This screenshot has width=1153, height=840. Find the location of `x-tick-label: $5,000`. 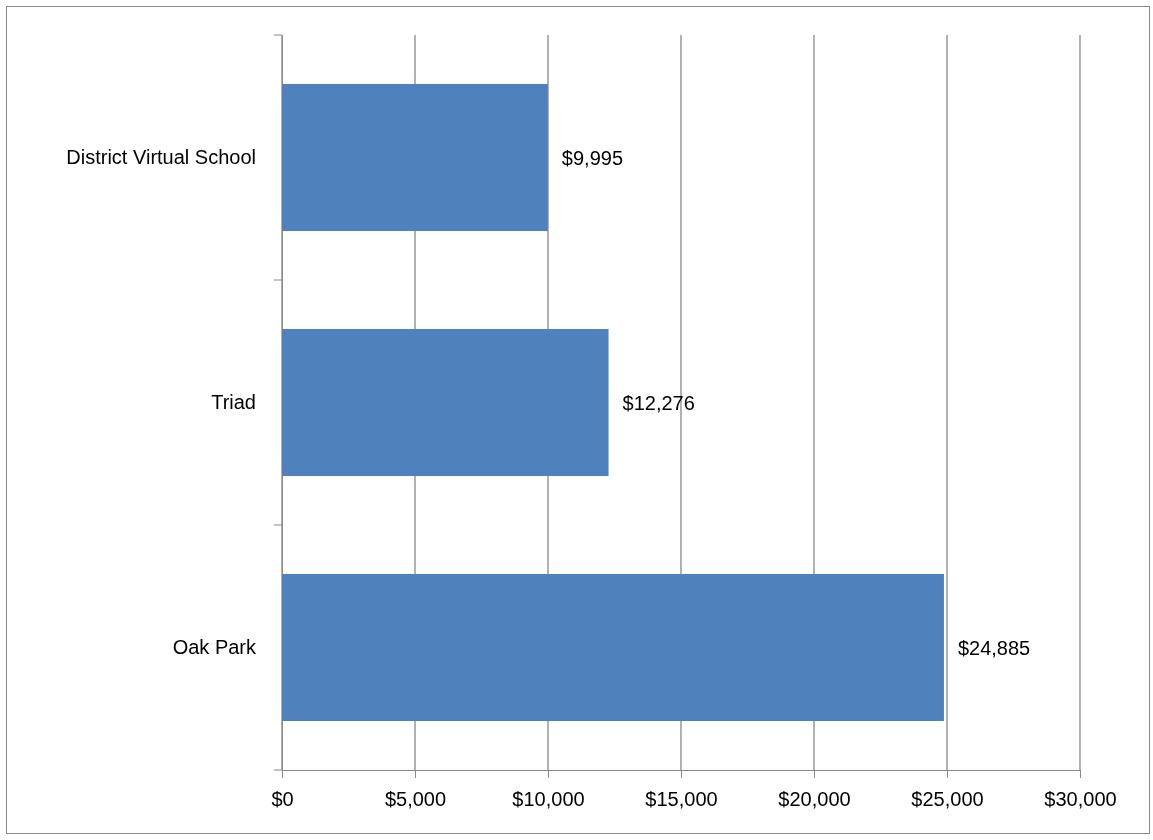

x-tick-label: $5,000 is located at coordinates (415, 799).